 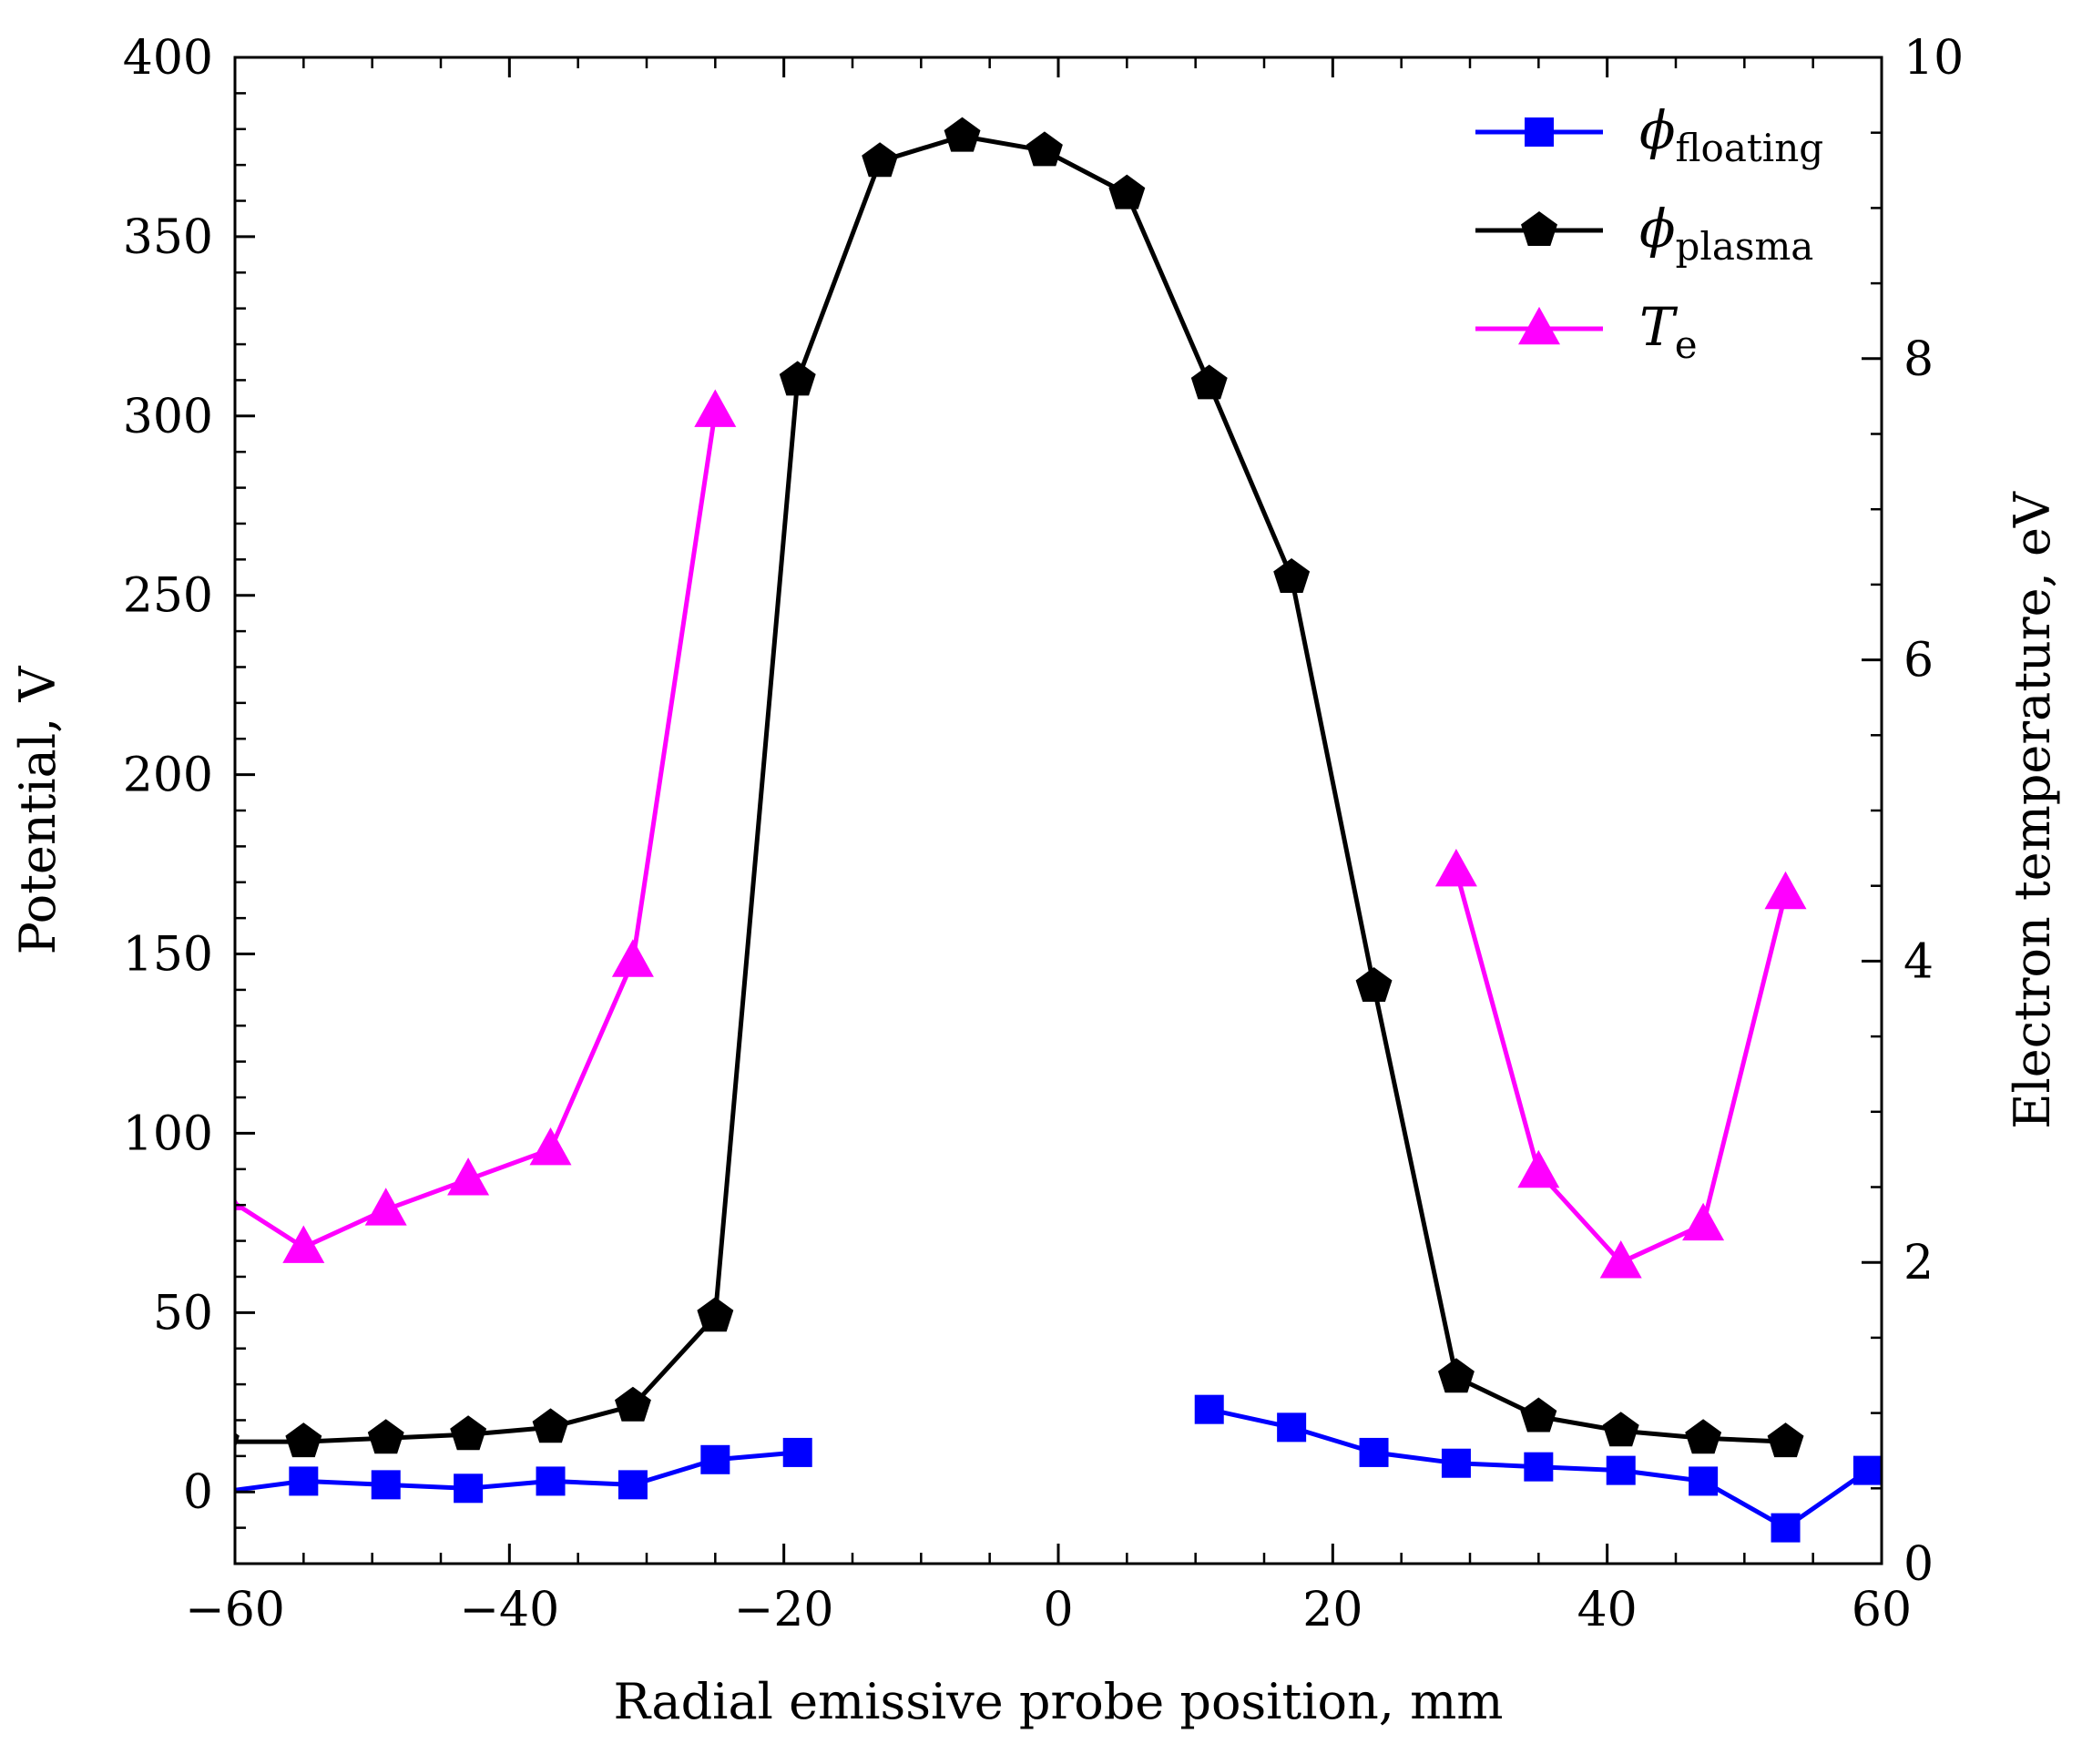 What do you see at coordinates (1058, 1610) in the screenshot?
I see `x-tick-label: 0` at bounding box center [1058, 1610].